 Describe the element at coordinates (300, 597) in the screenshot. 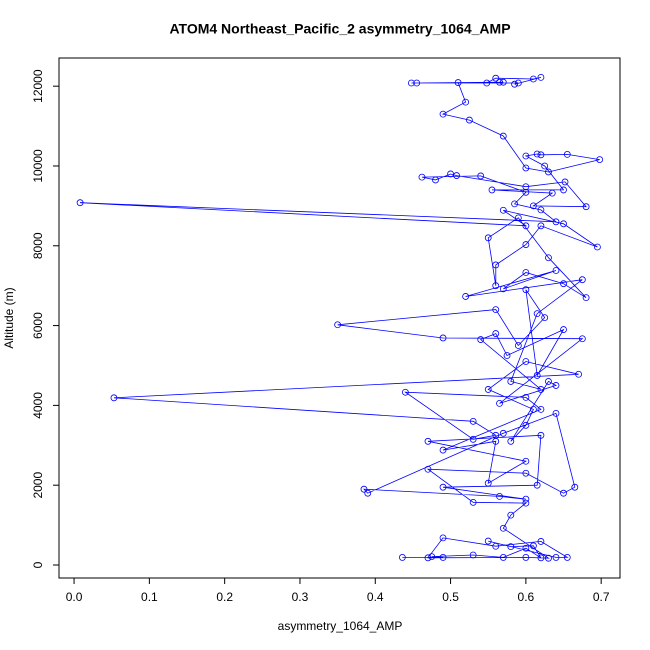

I see `x-tick-label: 0.3` at that location.